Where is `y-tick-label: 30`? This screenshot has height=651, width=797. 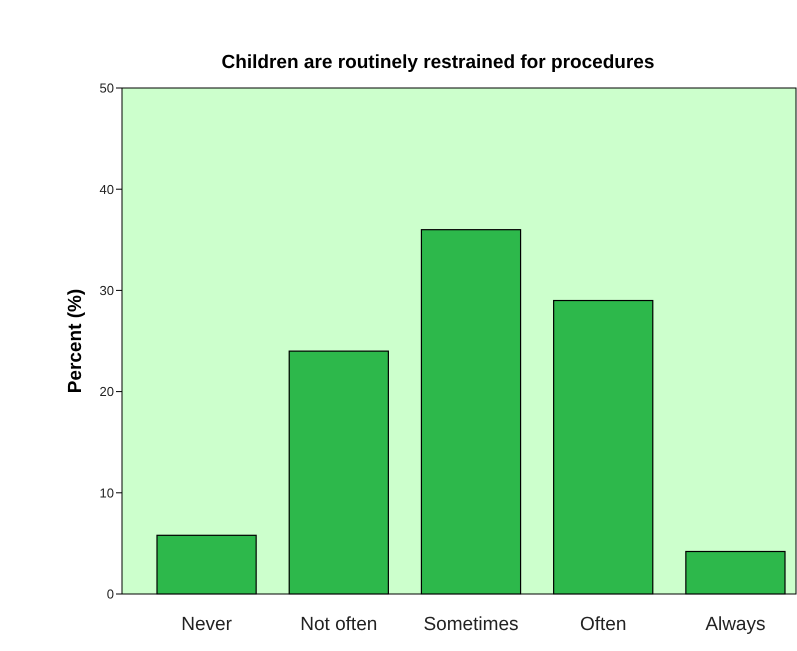 y-tick-label: 30 is located at coordinates (107, 290).